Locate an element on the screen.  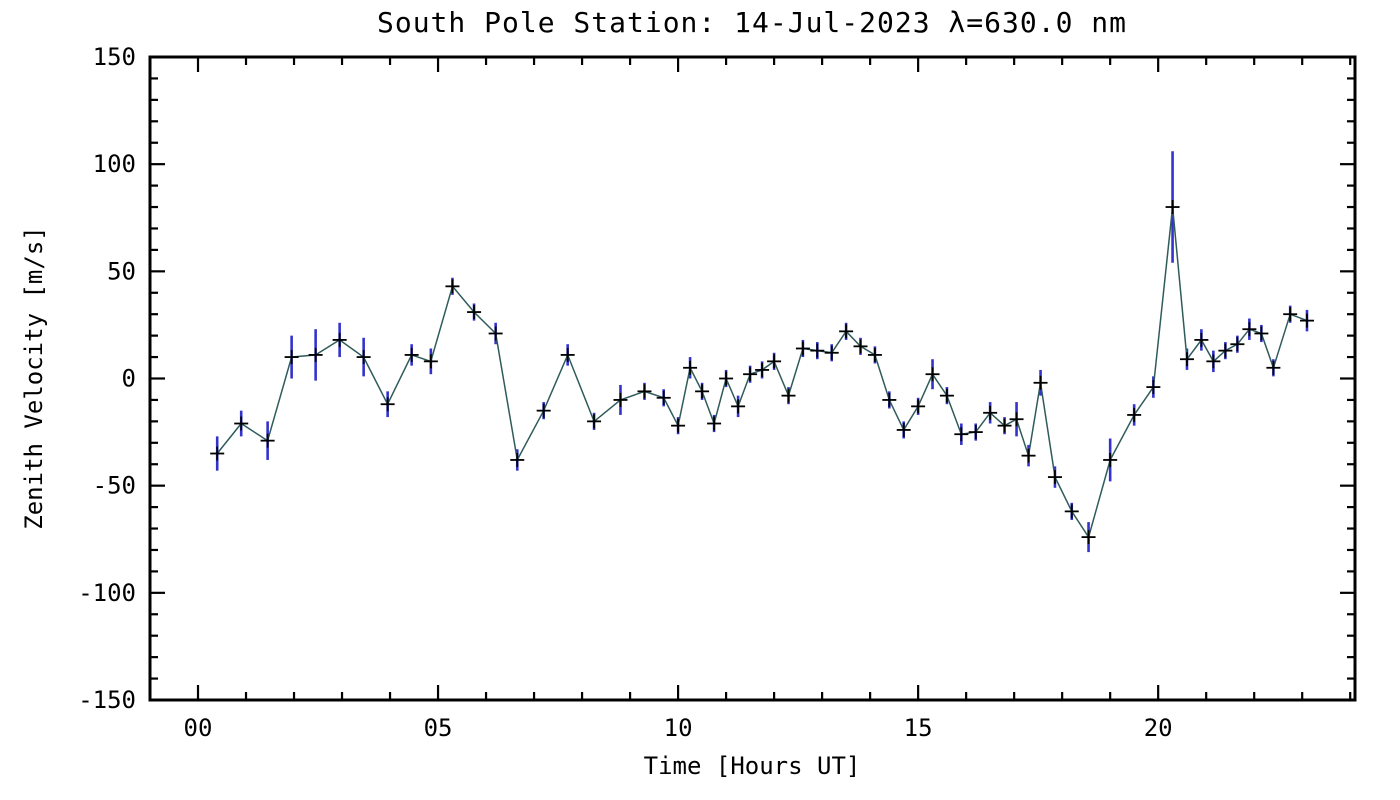
x-tick-label: 00 is located at coordinates (198, 728).